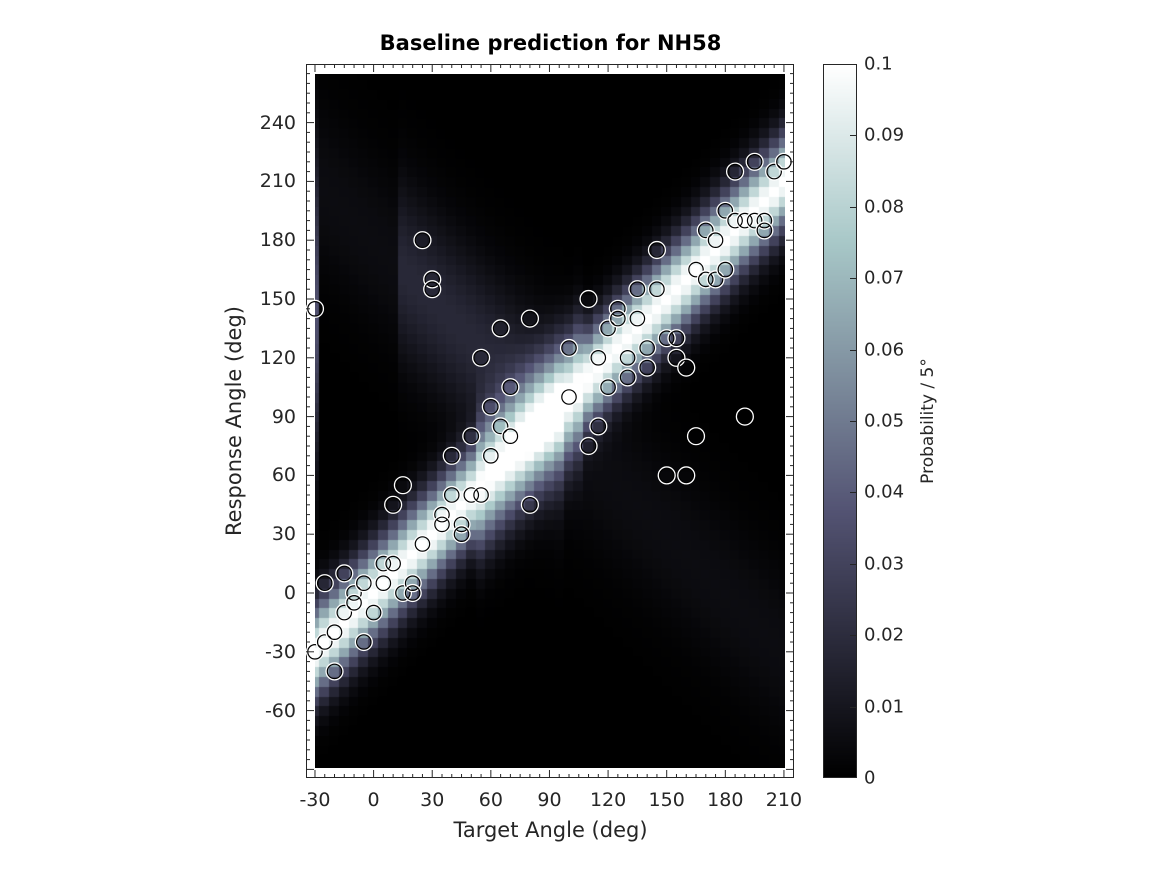 The width and height of the screenshot is (1167, 875). I want to click on x-tick-label: 120, so click(608, 800).